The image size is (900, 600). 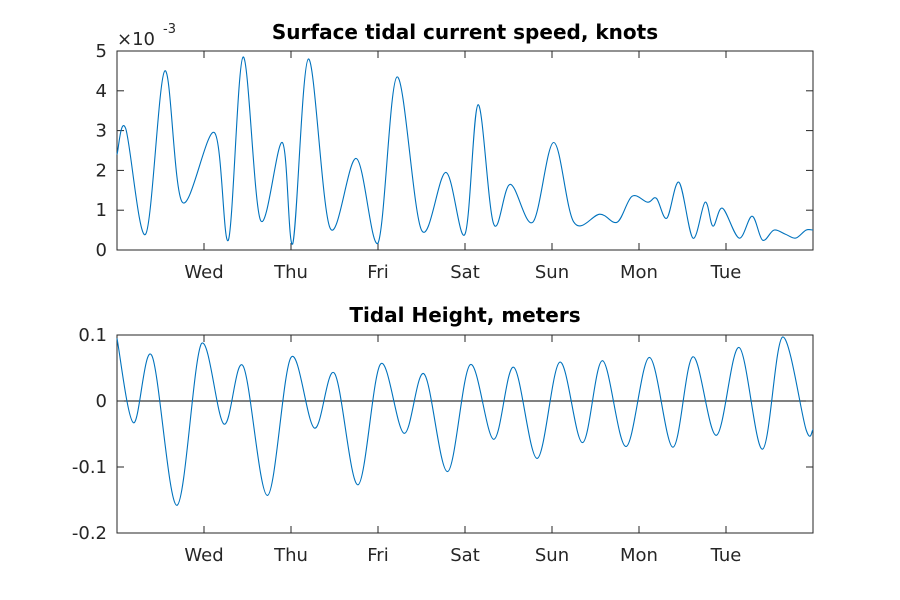 I want to click on current-speed-x-tick-label: Thu, so click(x=290, y=272).